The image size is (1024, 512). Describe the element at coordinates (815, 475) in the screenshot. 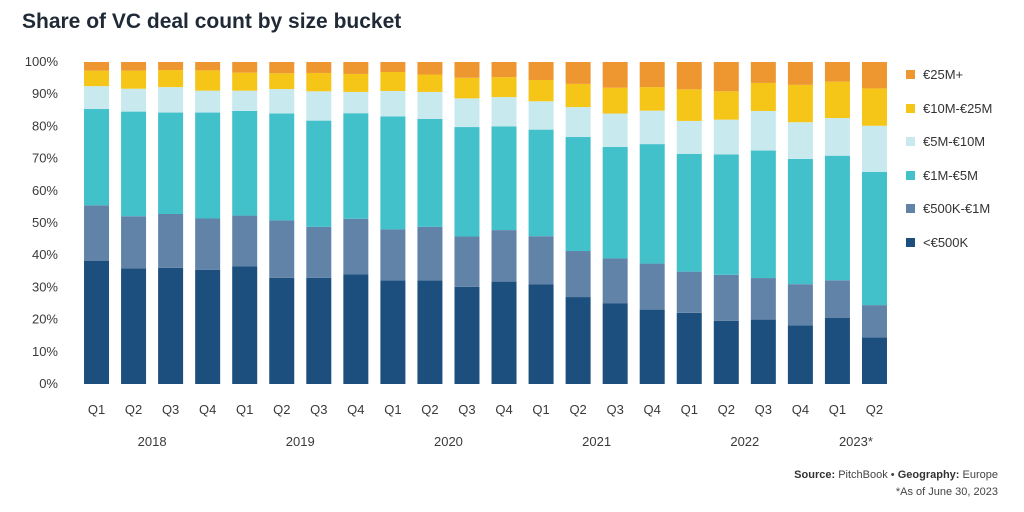

I see `source-label: Source:` at that location.